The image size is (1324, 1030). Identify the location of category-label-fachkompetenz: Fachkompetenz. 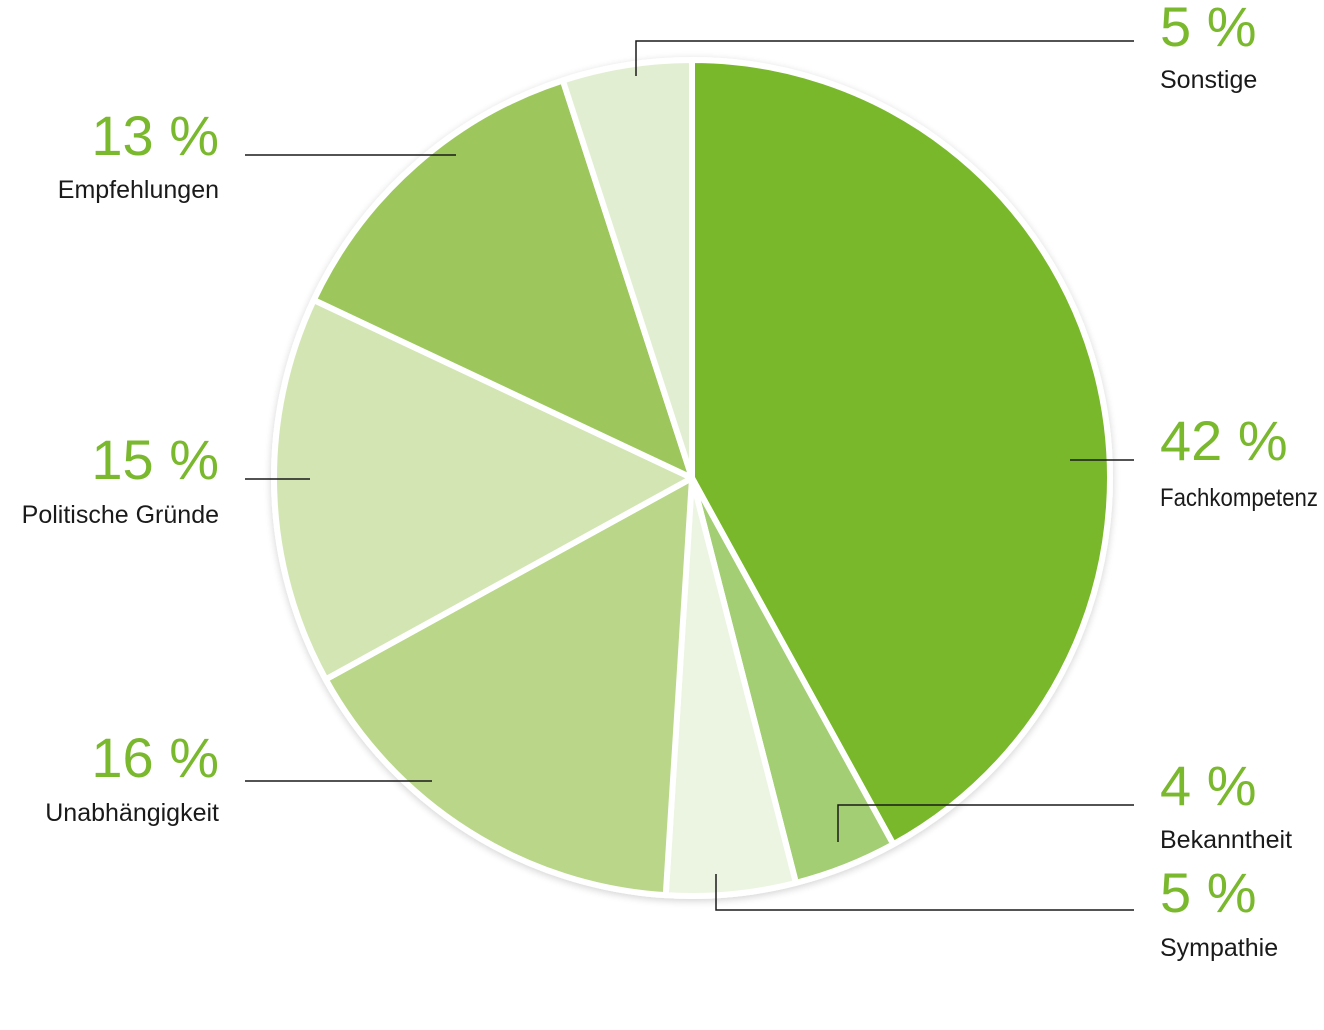
(1239, 498).